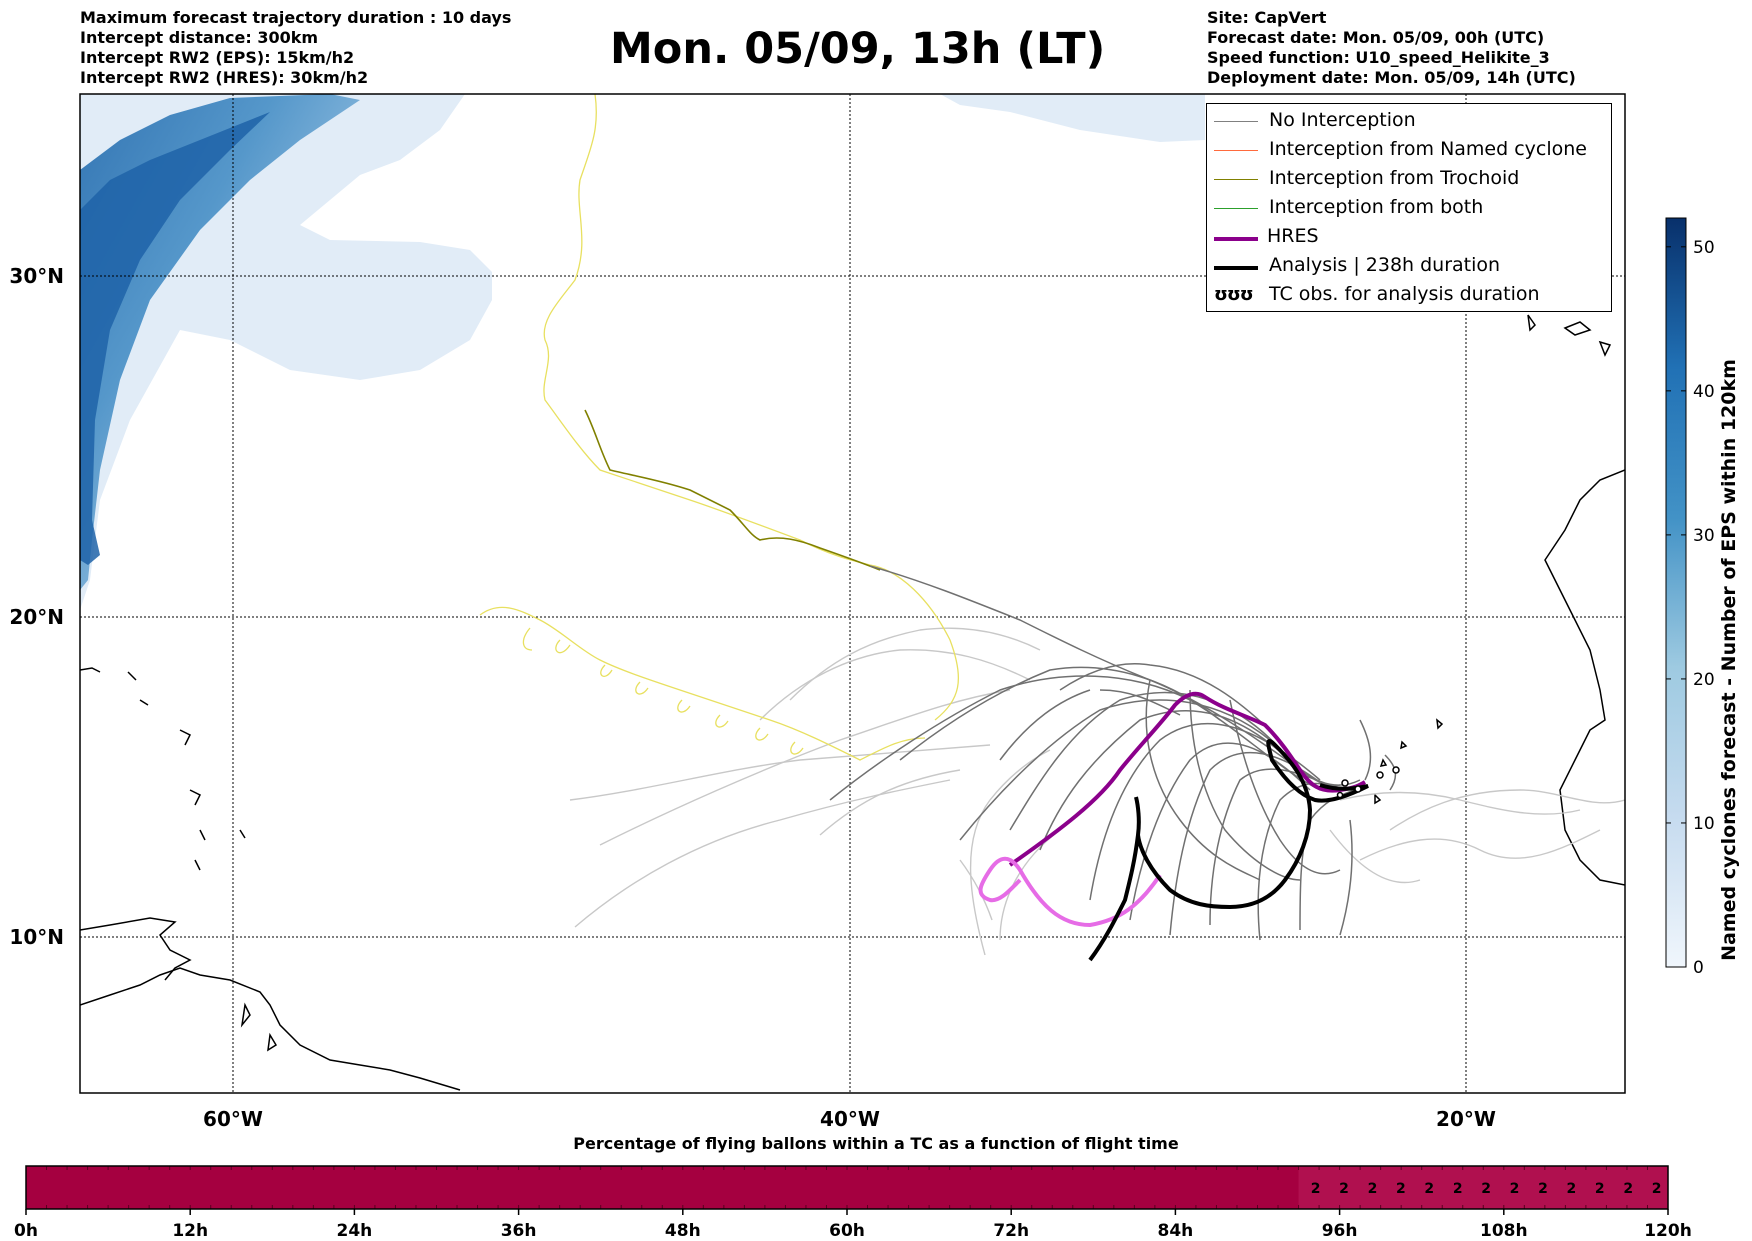 The image size is (1752, 1241). Describe the element at coordinates (1404, 294) in the screenshot. I see `legend-label: TC obs. for analysis duration` at that location.